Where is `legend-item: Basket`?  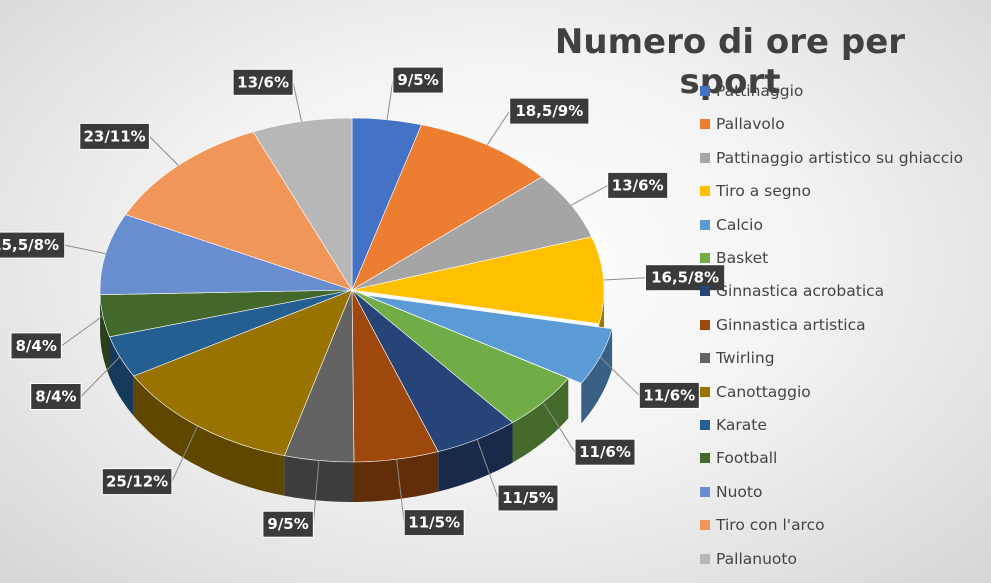
legend-item: Basket is located at coordinates (734, 258).